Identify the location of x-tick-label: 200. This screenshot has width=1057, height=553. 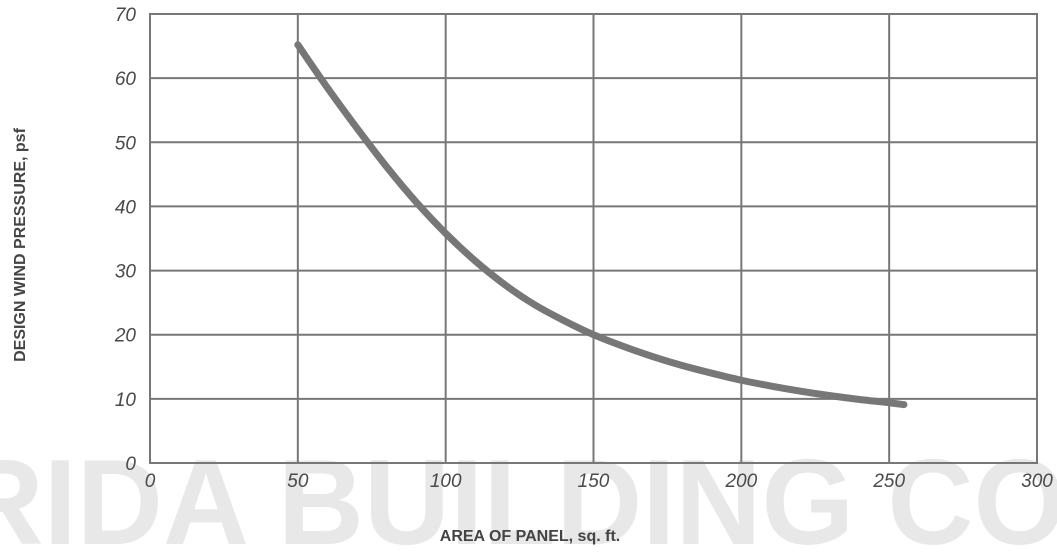
(740, 481).